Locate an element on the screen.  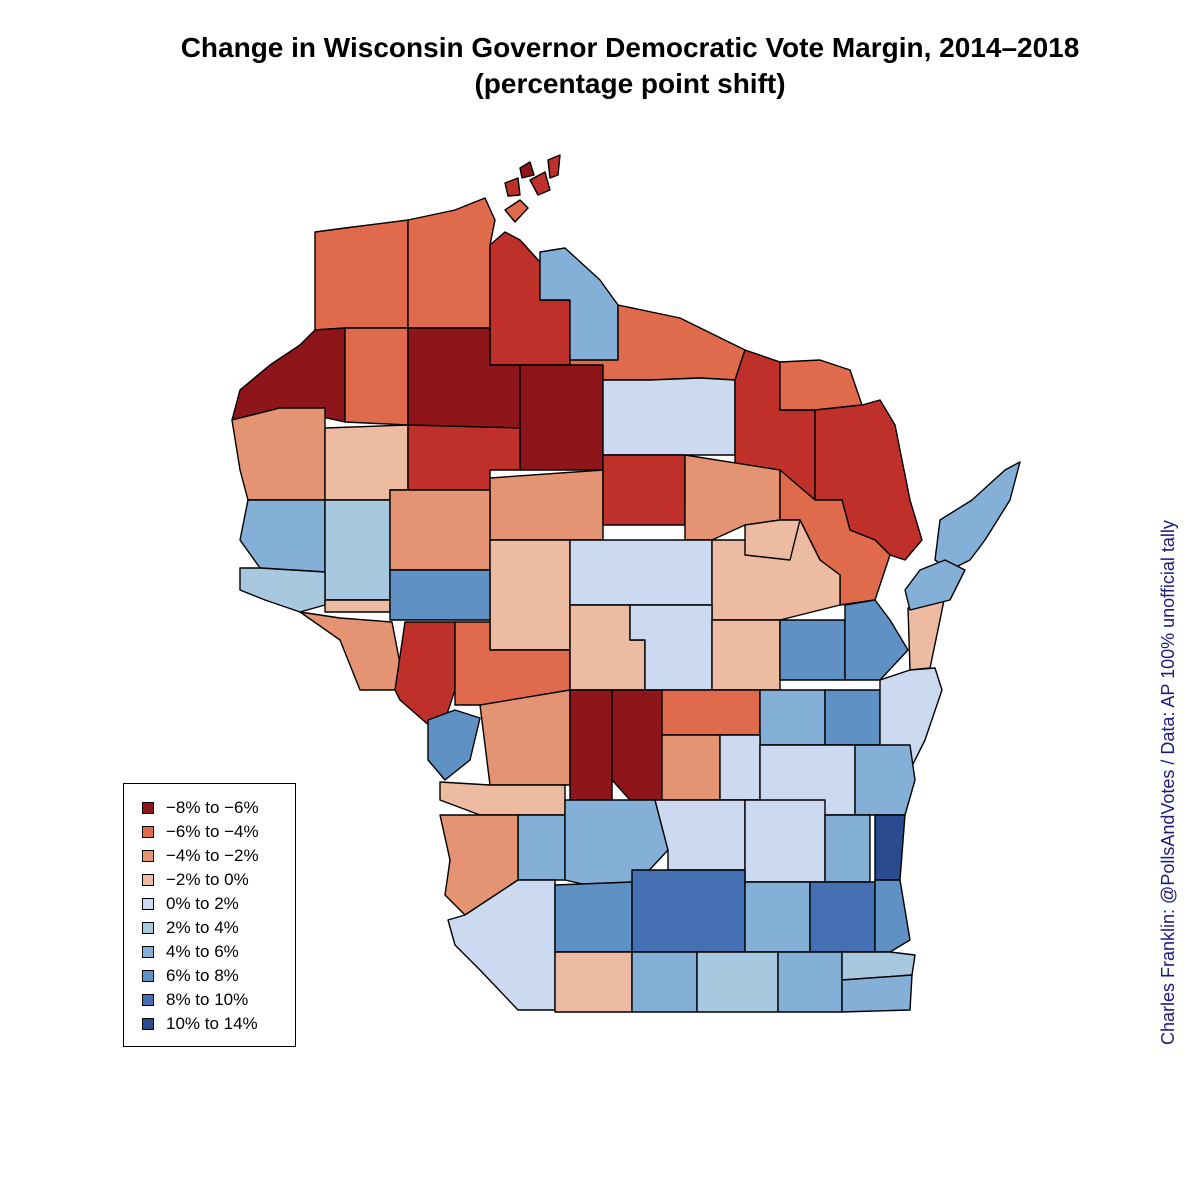
county-door is located at coordinates (977, 516).